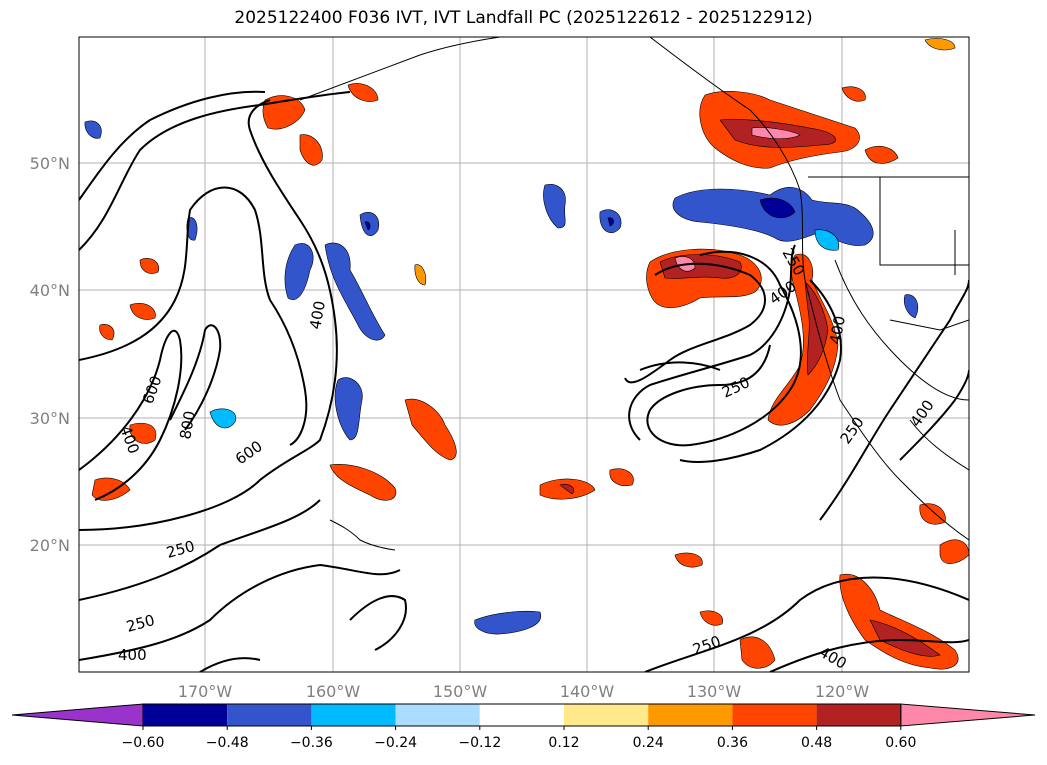  What do you see at coordinates (587, 691) in the screenshot?
I see `lon-label: 140°W` at bounding box center [587, 691].